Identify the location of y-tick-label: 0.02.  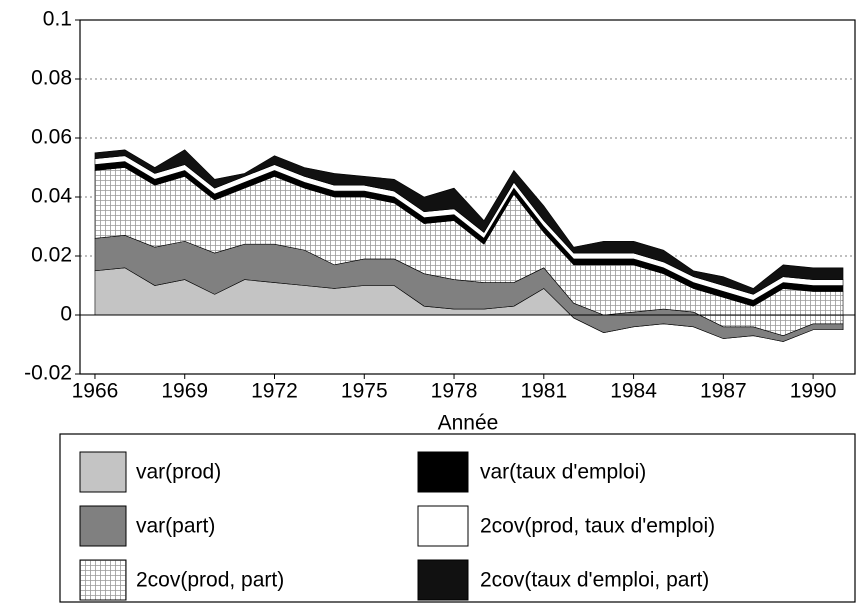
(51, 255).